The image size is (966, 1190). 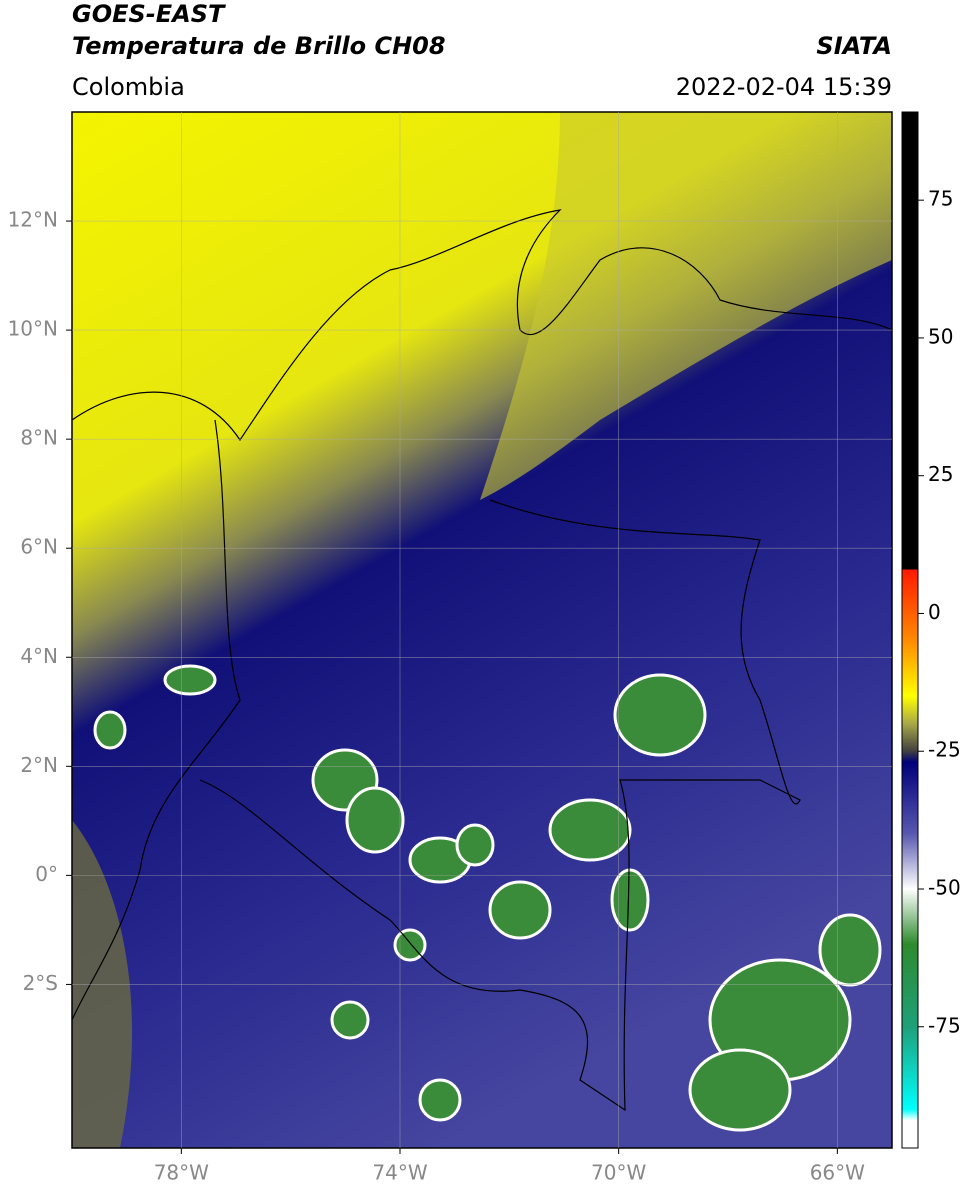 I want to click on colorbar-tick-label: -75, so click(x=944, y=1025).